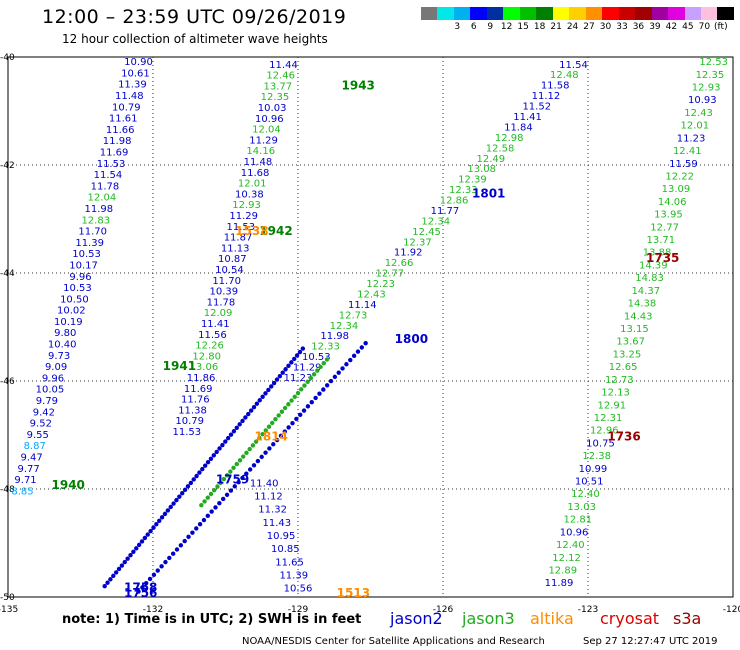 Image resolution: width=740 pixels, height=650 pixels. I want to click on swh-value-label: 12.53, so click(713, 62).